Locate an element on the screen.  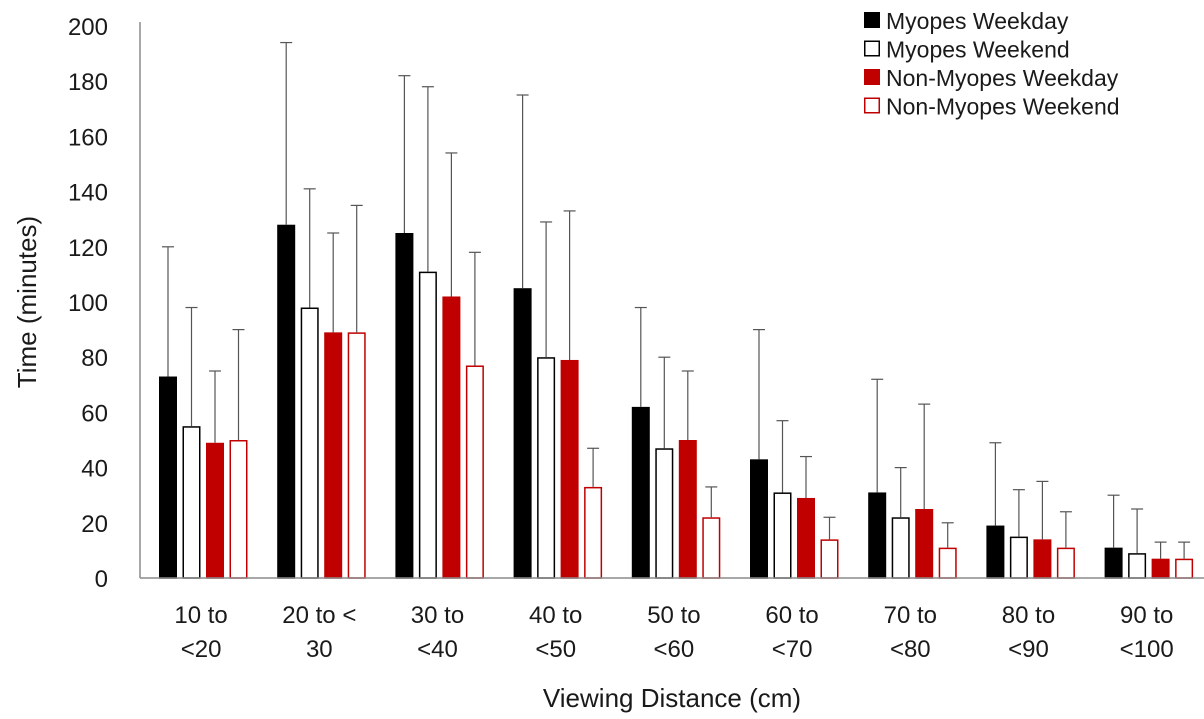
x-tick-label: 30 to <40 is located at coordinates (437, 632).